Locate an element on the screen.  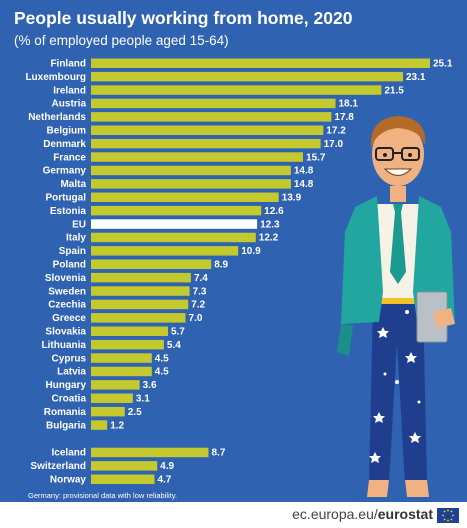
value-label-norway: 4.7 is located at coordinates (164, 480).